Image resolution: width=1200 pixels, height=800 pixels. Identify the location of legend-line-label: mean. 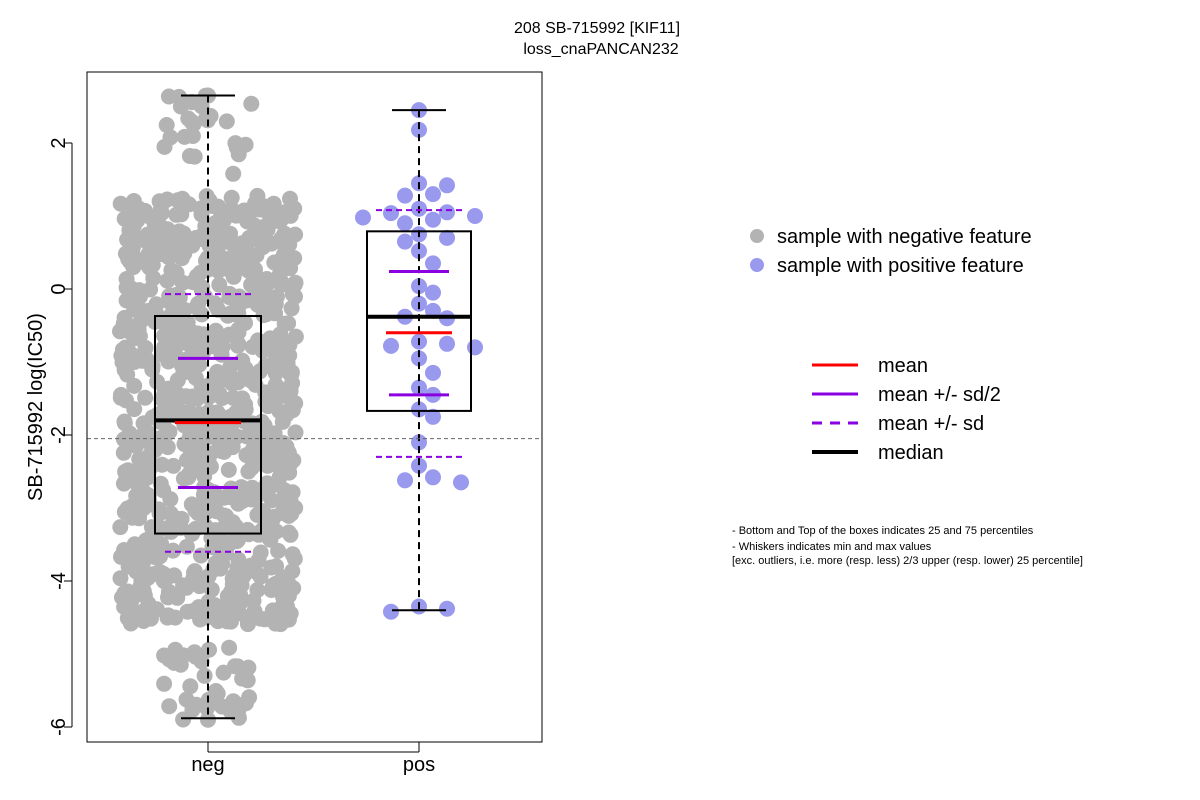
(903, 366).